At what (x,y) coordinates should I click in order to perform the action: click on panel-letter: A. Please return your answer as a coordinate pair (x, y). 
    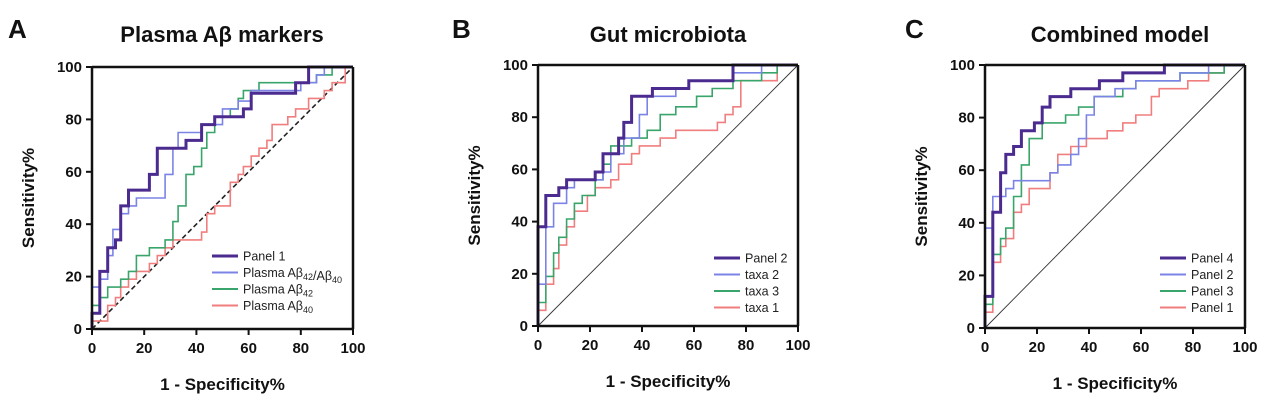
    Looking at the image, I should click on (17, 29).